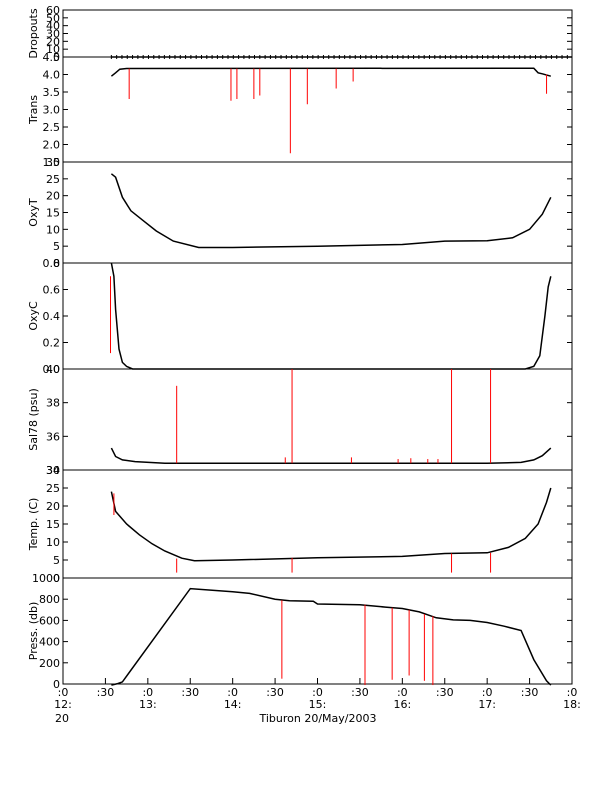 The image size is (612, 785). I want to click on x-tick-label-hour: 13:, so click(148, 704).